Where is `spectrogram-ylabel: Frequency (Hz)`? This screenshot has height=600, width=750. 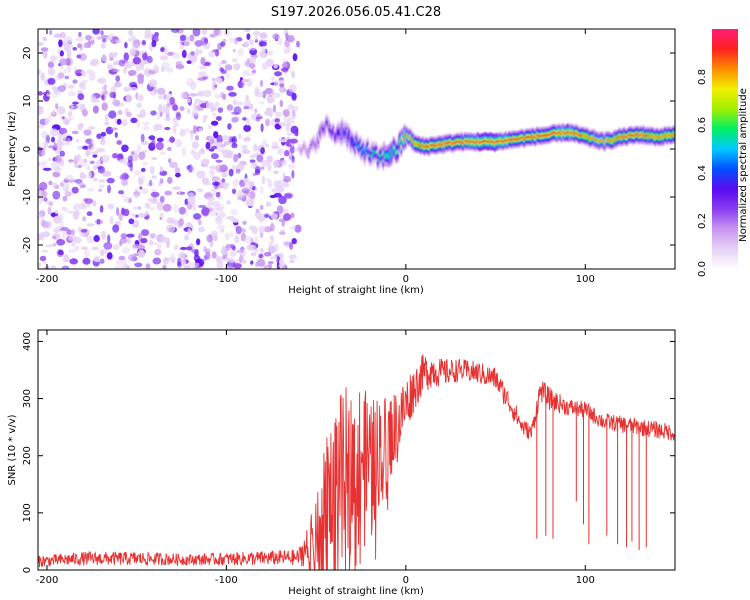
spectrogram-ylabel: Frequency (Hz) is located at coordinates (12, 149).